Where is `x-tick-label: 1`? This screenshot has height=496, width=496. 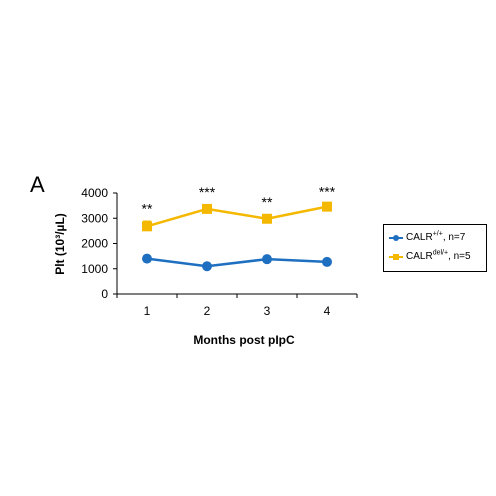
x-tick-label: 1 is located at coordinates (147, 311).